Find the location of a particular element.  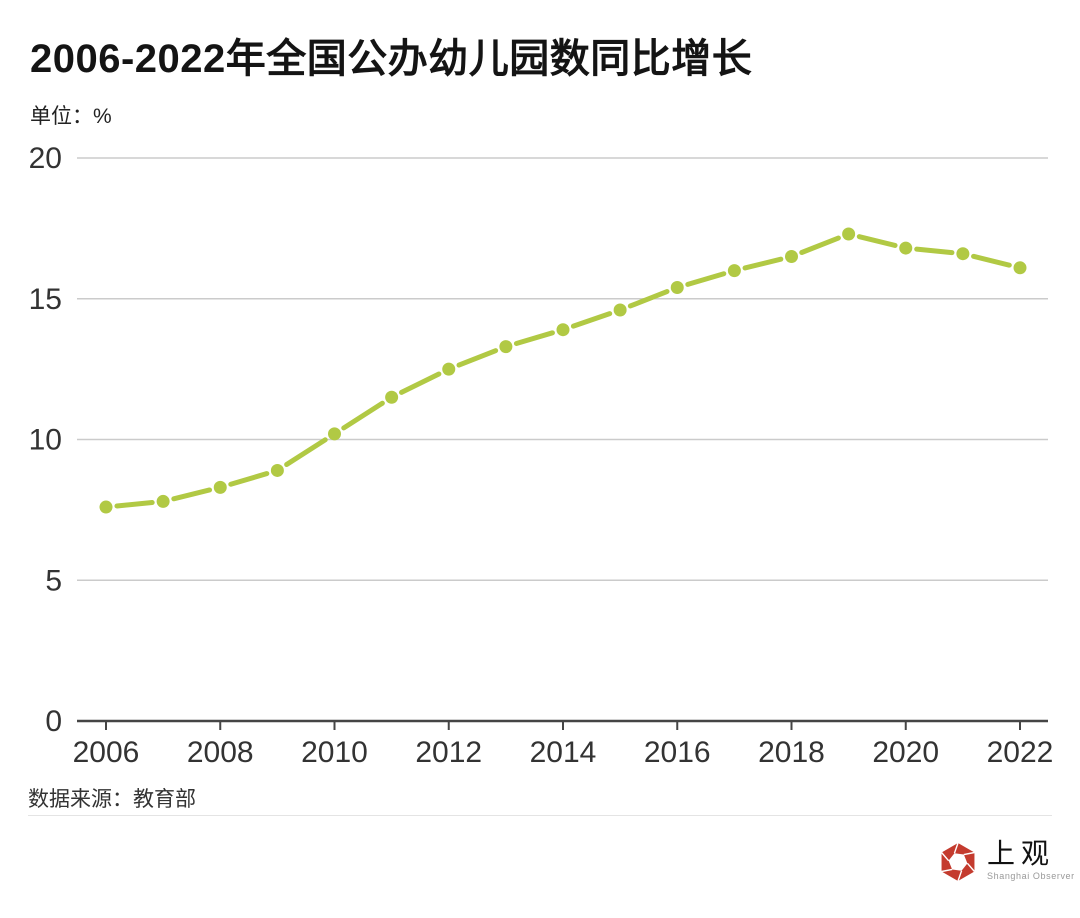

y-tick-label-5: 5 is located at coordinates (53, 580).